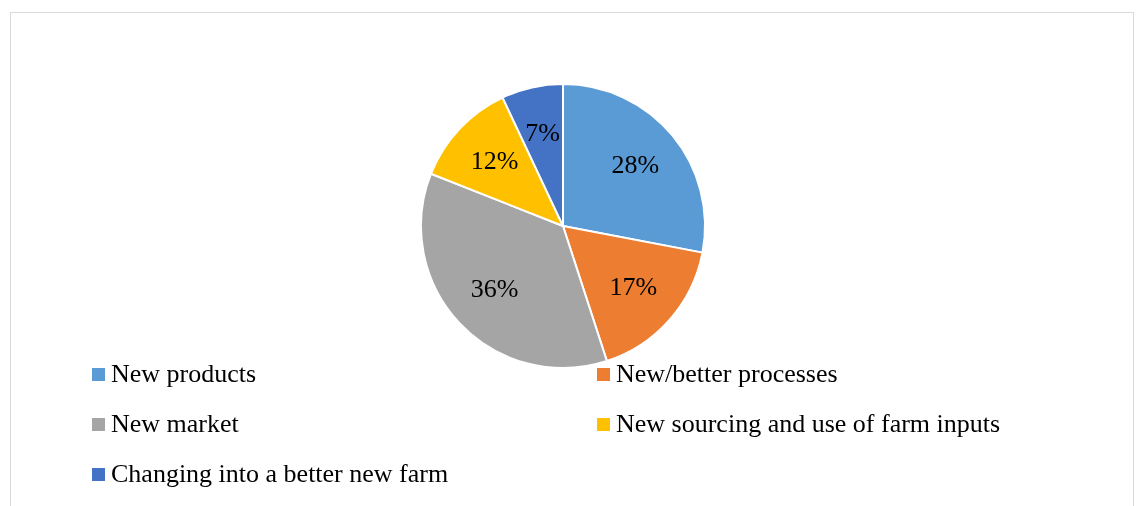 Image resolution: width=1139 pixels, height=506 pixels. What do you see at coordinates (808, 424) in the screenshot?
I see `legend-label: New sourcing and use of farm inputs` at bounding box center [808, 424].